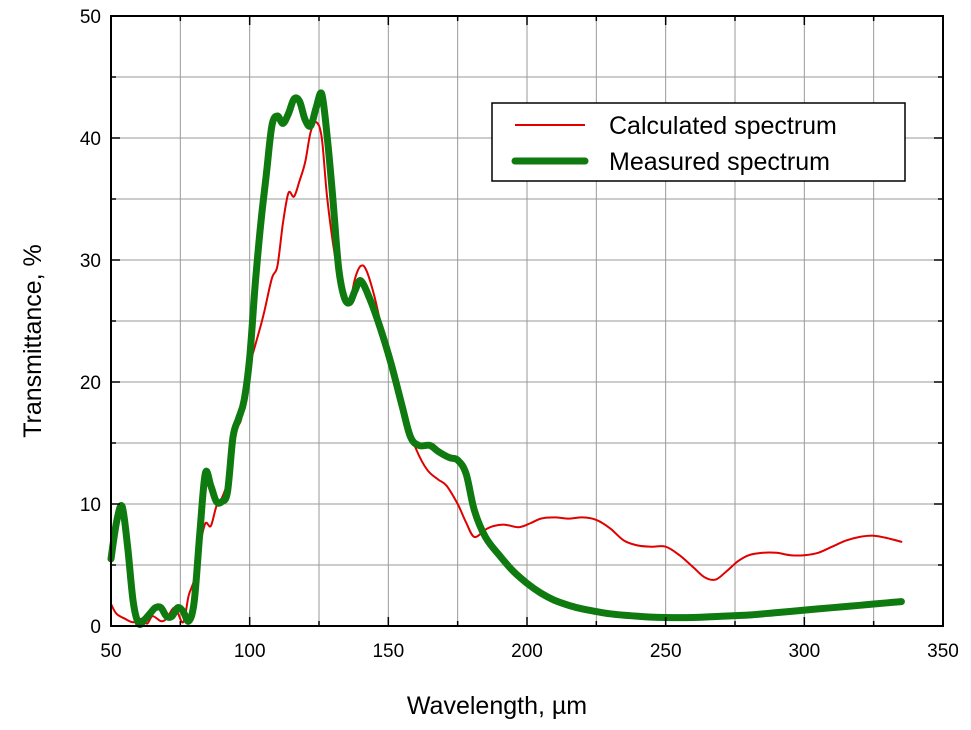 The height and width of the screenshot is (730, 971). What do you see at coordinates (95, 627) in the screenshot?
I see `y-tick-label: 0` at bounding box center [95, 627].